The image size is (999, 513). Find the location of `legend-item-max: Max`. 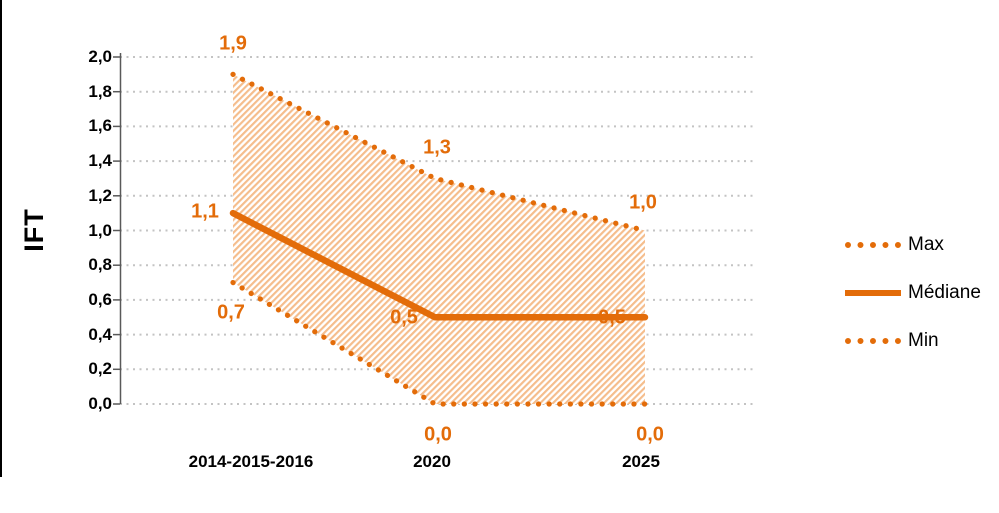

legend-item-max: Max is located at coordinates (913, 244).